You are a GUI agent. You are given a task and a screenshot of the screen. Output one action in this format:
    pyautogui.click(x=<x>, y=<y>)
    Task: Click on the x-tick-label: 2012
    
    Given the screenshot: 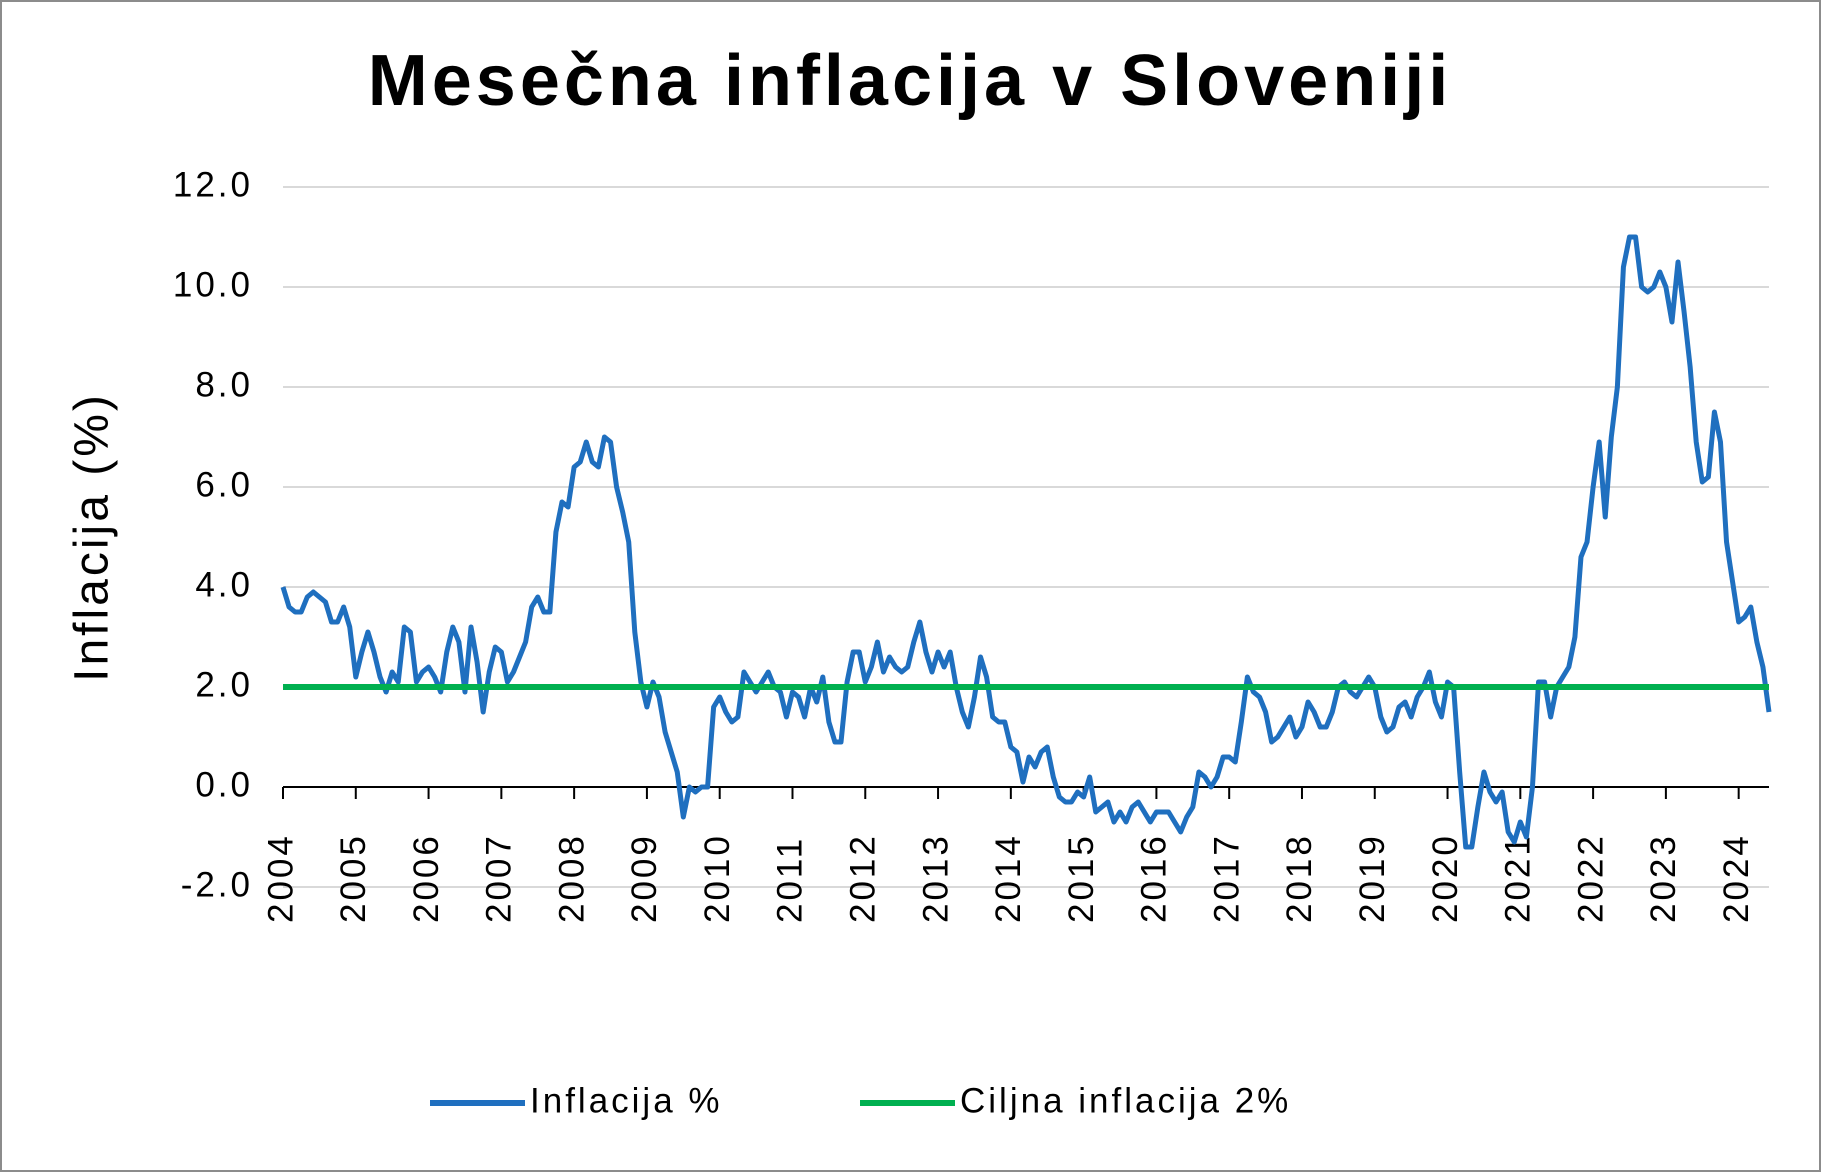 What is the action you would take?
    pyautogui.click(x=863, y=878)
    